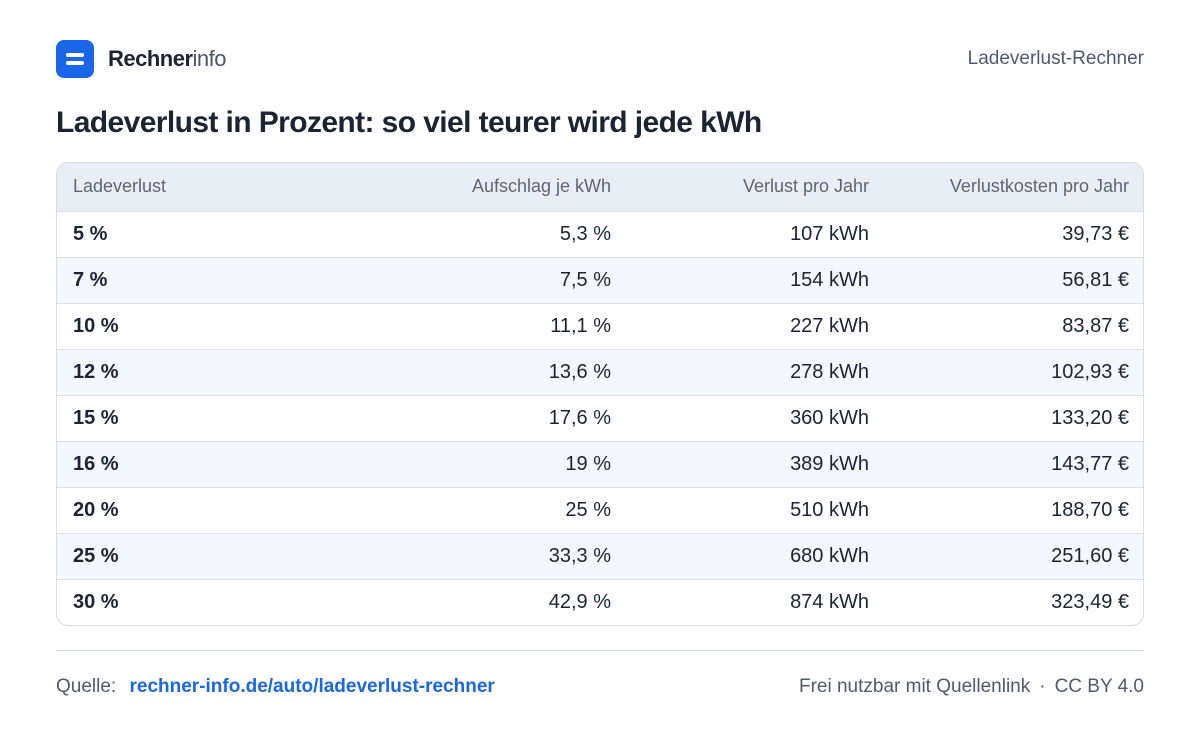  Describe the element at coordinates (86, 686) in the screenshot. I see `source-label: Quelle:` at that location.